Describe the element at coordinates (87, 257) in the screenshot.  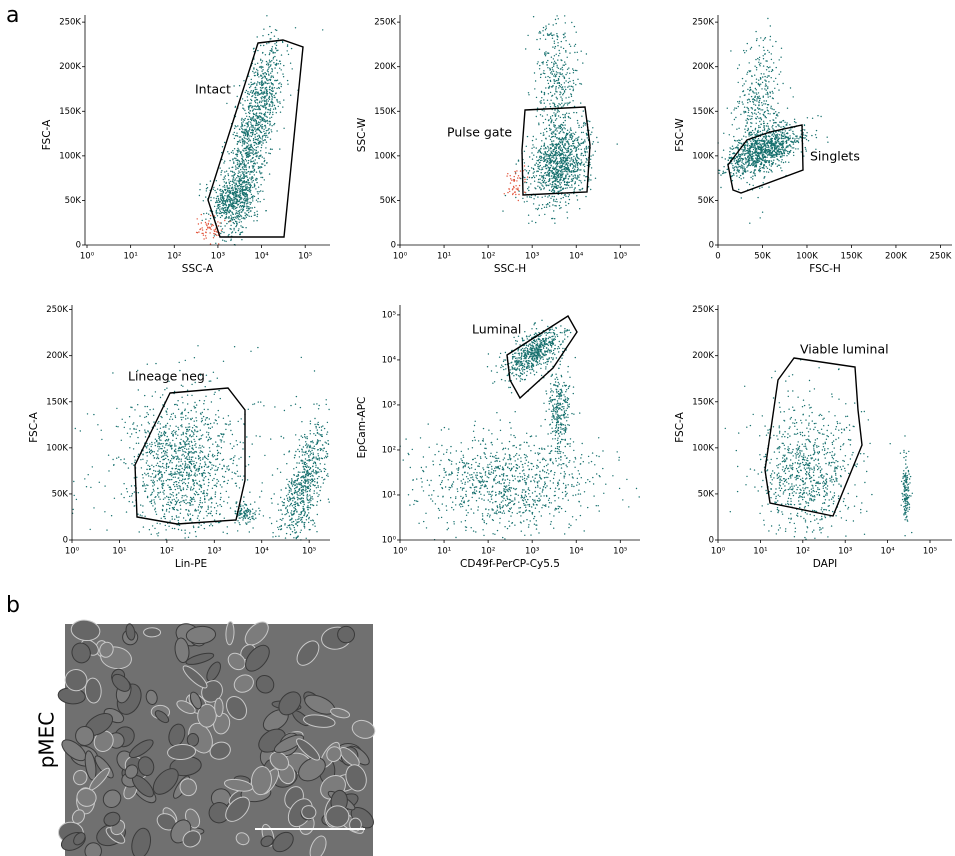
I see `x-tick-label: 10⁰` at that location.